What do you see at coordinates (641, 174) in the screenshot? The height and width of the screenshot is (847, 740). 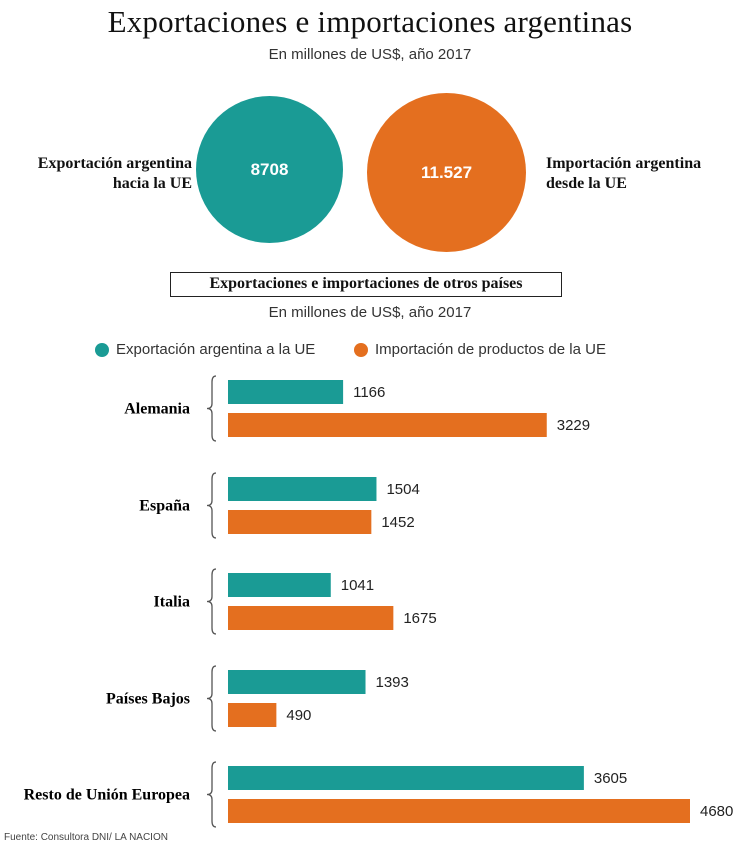 I see `import-total-label: Importación argentina desde la UE` at bounding box center [641, 174].